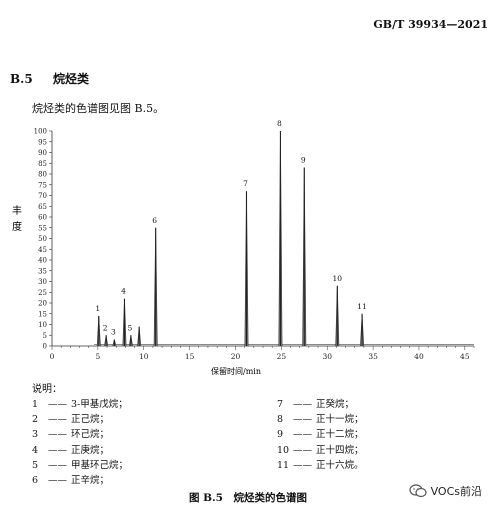 The width and height of the screenshot is (496, 513). What do you see at coordinates (42, 314) in the screenshot?
I see `y-tick-label: 15` at bounding box center [42, 314].